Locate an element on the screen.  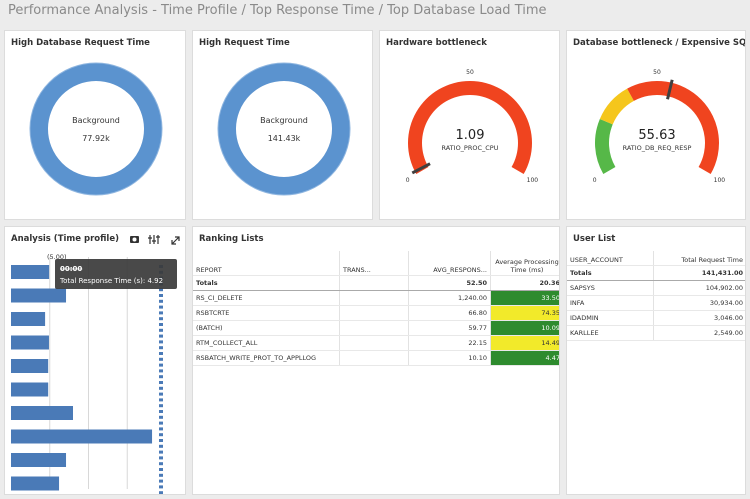
panel-title: High Database Request Time is located at coordinates (80, 43).